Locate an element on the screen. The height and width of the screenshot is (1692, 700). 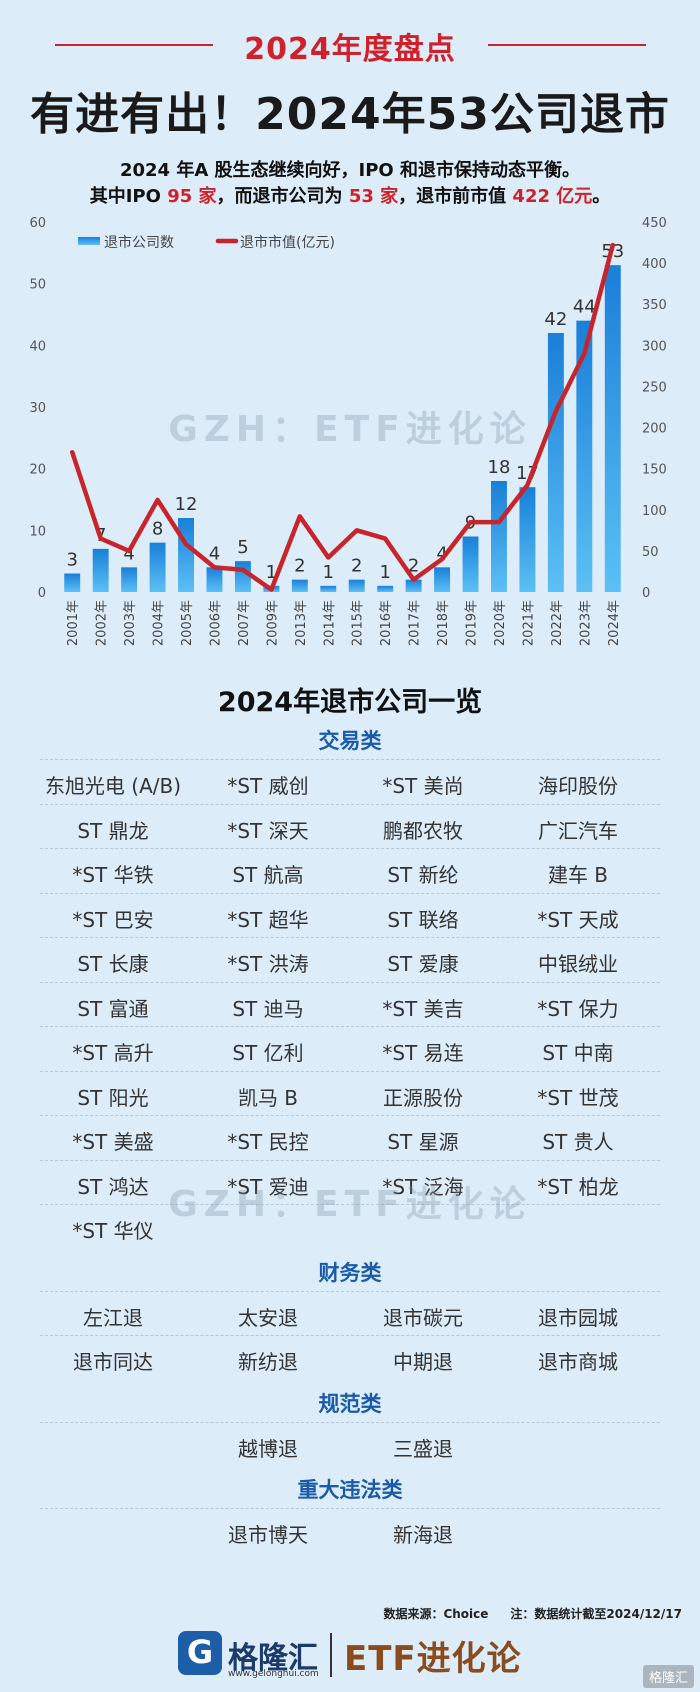
top-tag: 2024年度盘点 is located at coordinates (350, 44).